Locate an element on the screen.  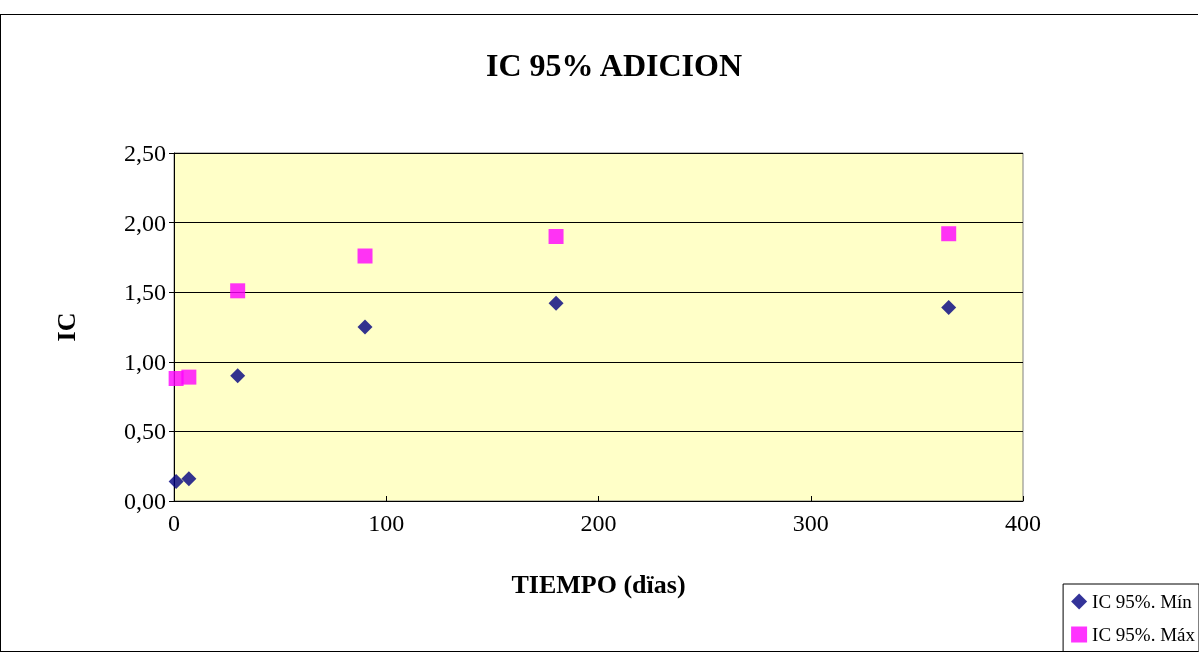
y-tick-label: 2,50 is located at coordinates (145, 153).